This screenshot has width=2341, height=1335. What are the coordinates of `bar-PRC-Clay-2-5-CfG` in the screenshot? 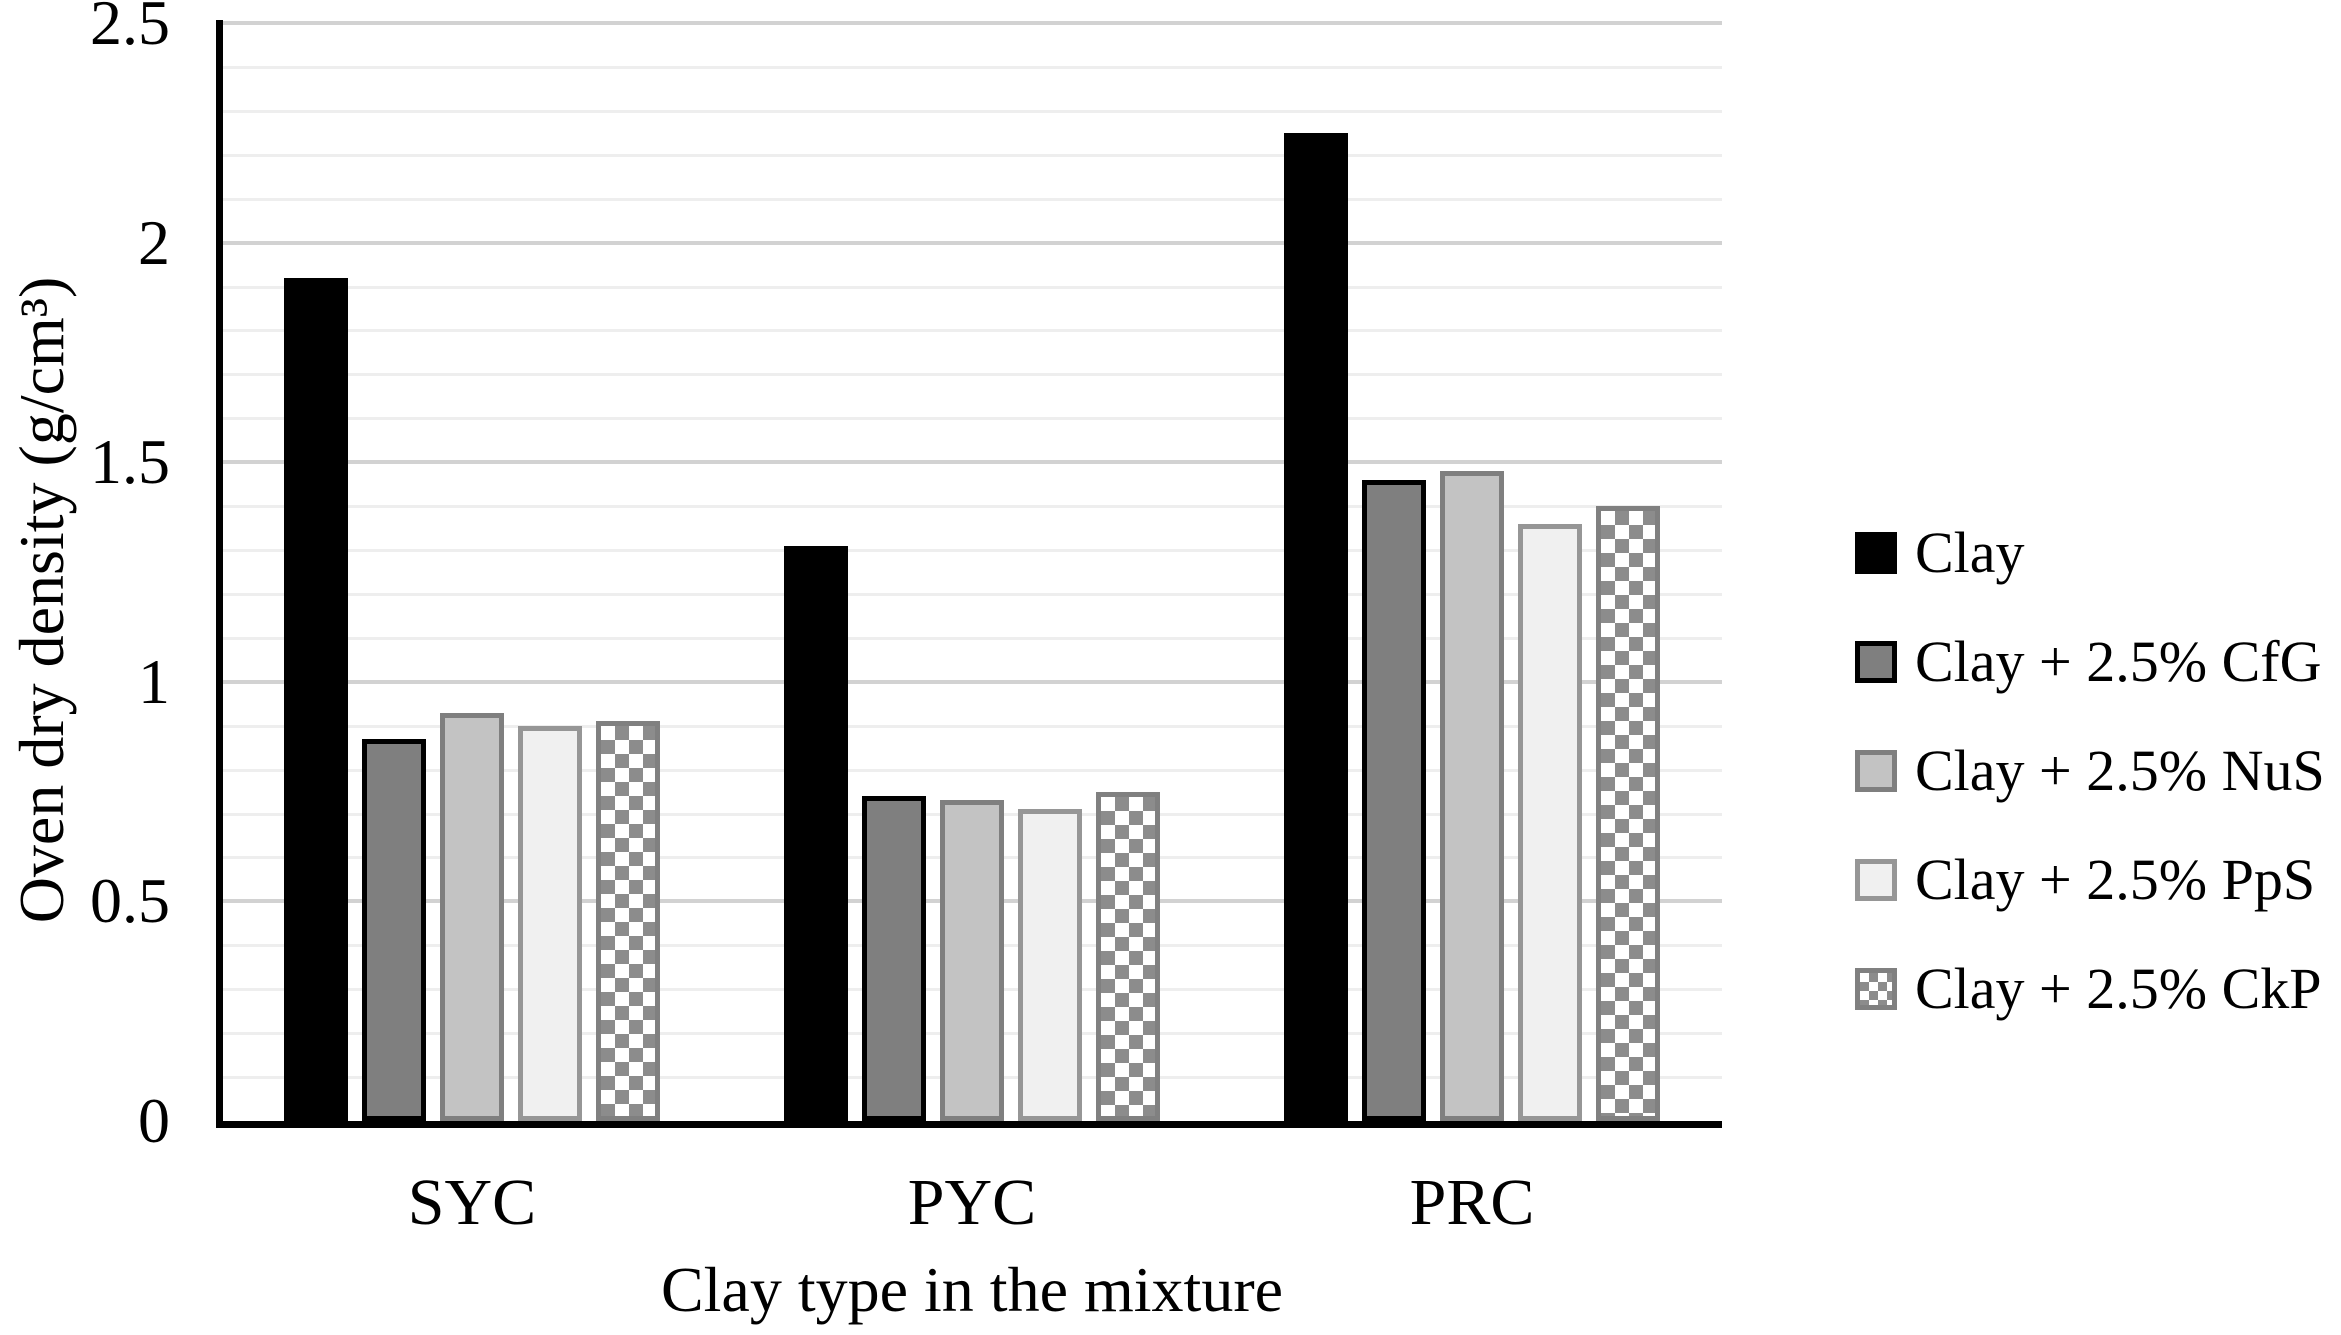 It's located at (1394, 800).